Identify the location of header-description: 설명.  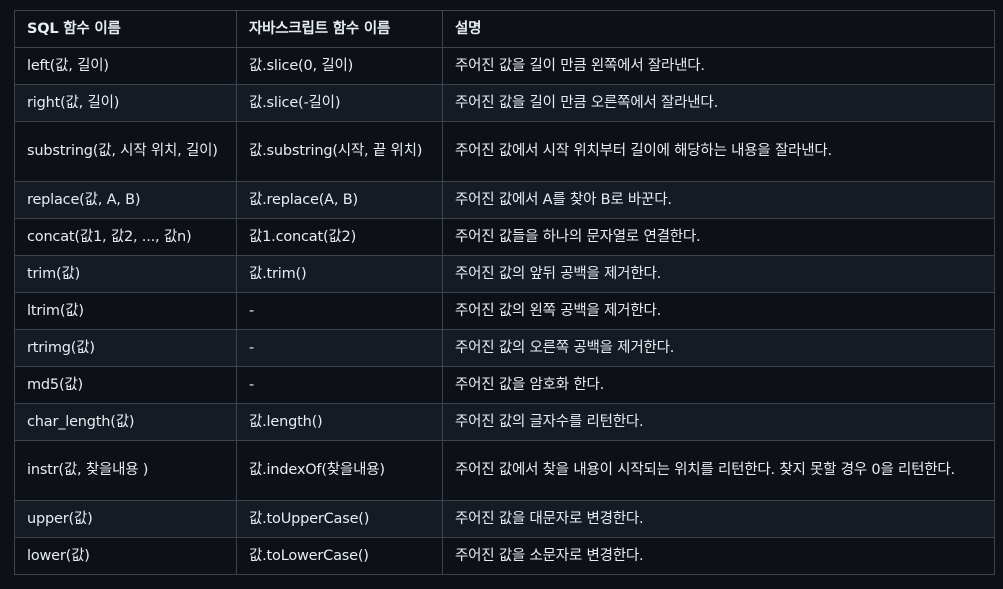
(718, 29).